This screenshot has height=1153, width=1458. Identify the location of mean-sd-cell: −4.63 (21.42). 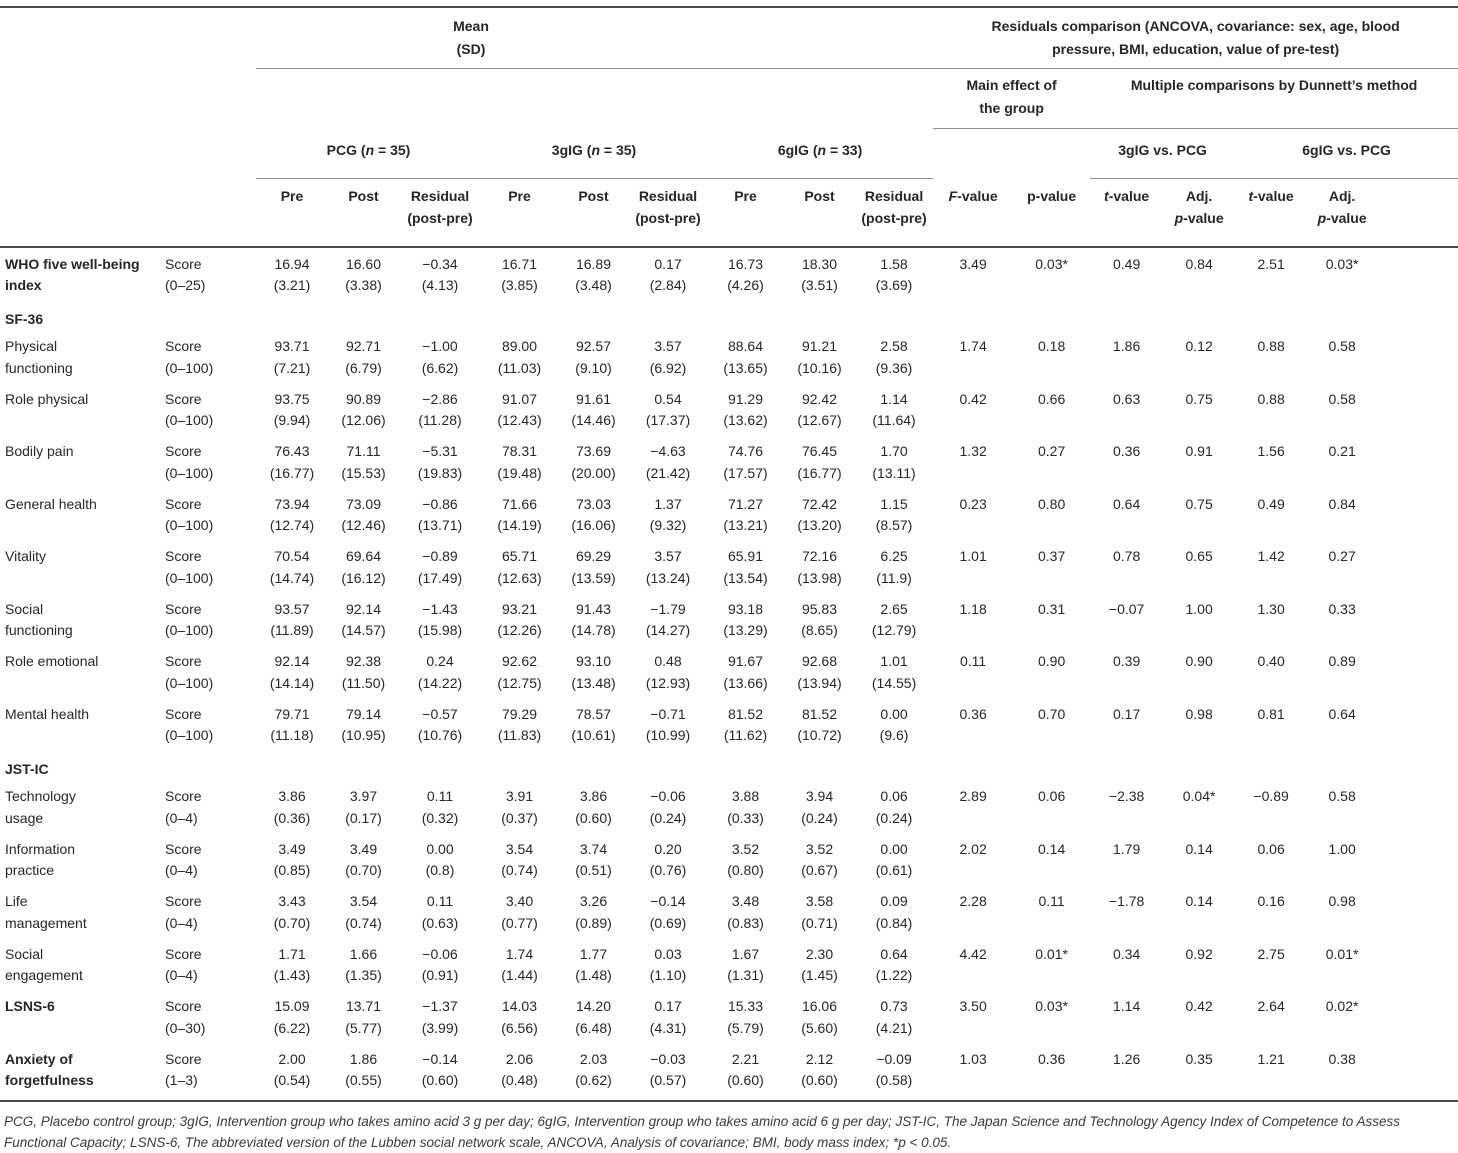
(668, 462).